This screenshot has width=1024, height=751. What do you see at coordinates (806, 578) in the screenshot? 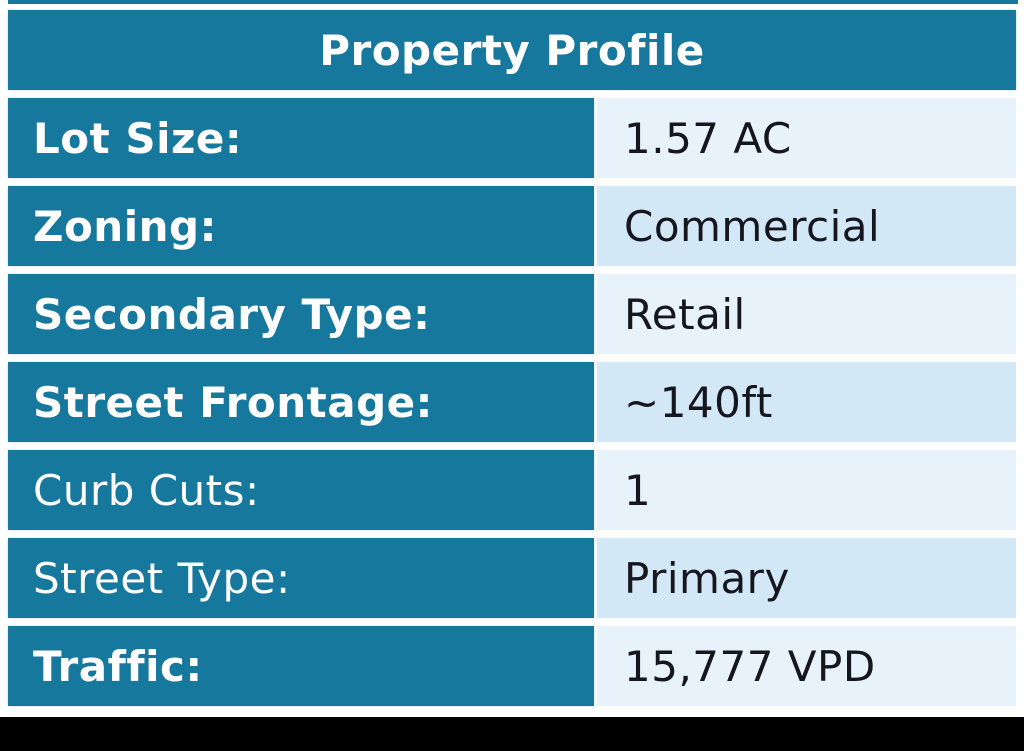
I see `row-value: Primary` at bounding box center [806, 578].